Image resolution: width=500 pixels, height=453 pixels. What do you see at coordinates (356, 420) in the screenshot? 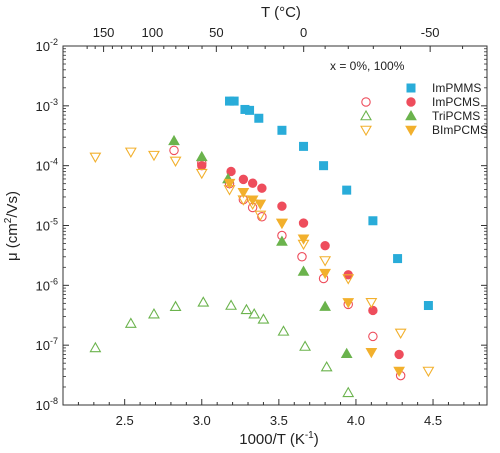
I see `x-tick-label: 4.0` at bounding box center [356, 420].